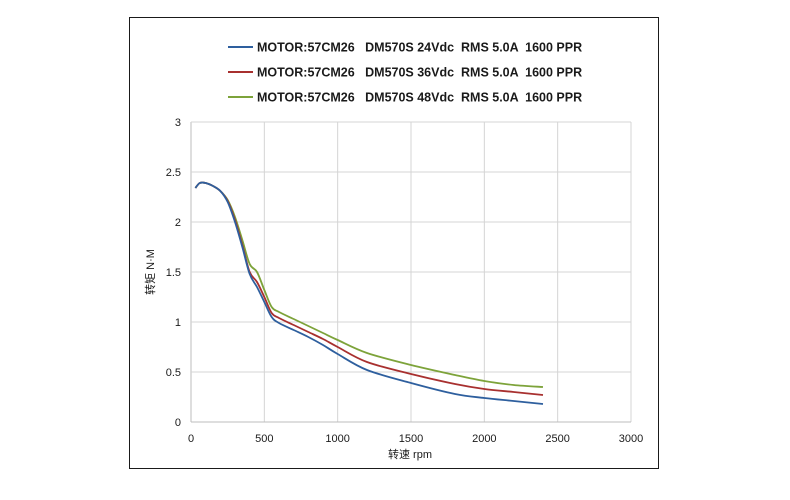  Describe the element at coordinates (150, 272) in the screenshot. I see `y-axis-title: 转矩 N·M` at that location.